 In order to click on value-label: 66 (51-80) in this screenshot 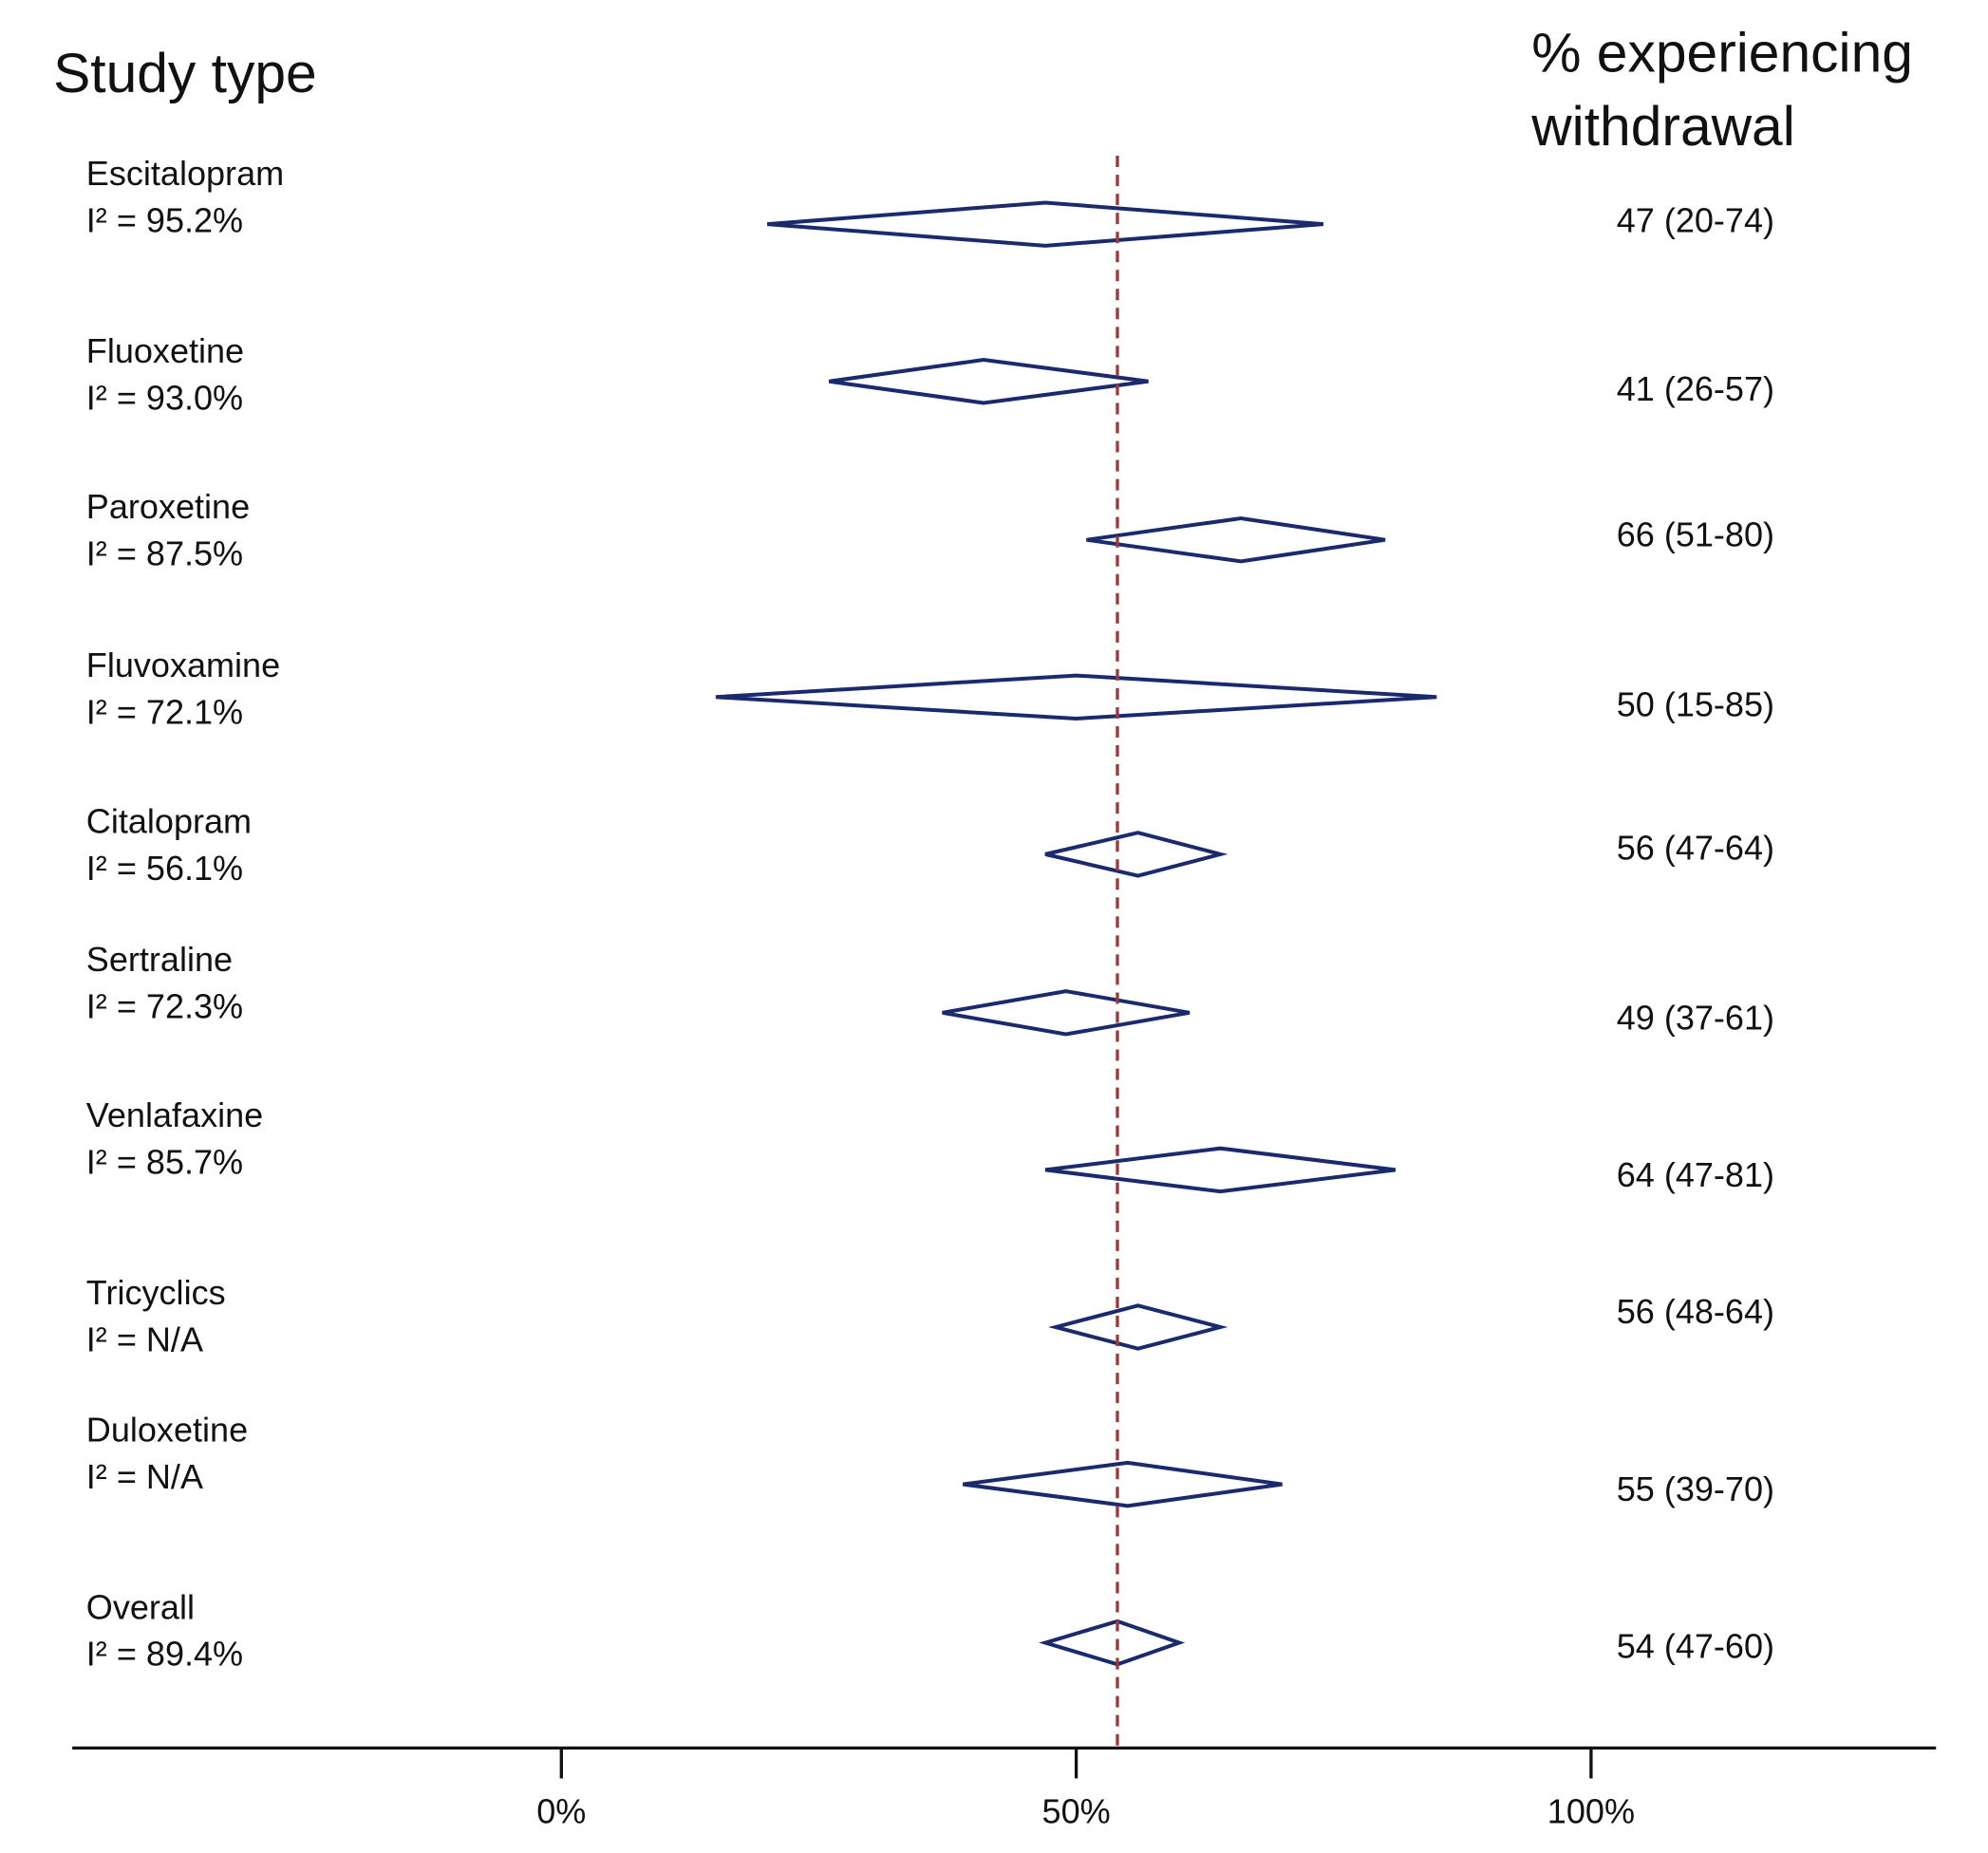, I will do `click(1695, 534)`.